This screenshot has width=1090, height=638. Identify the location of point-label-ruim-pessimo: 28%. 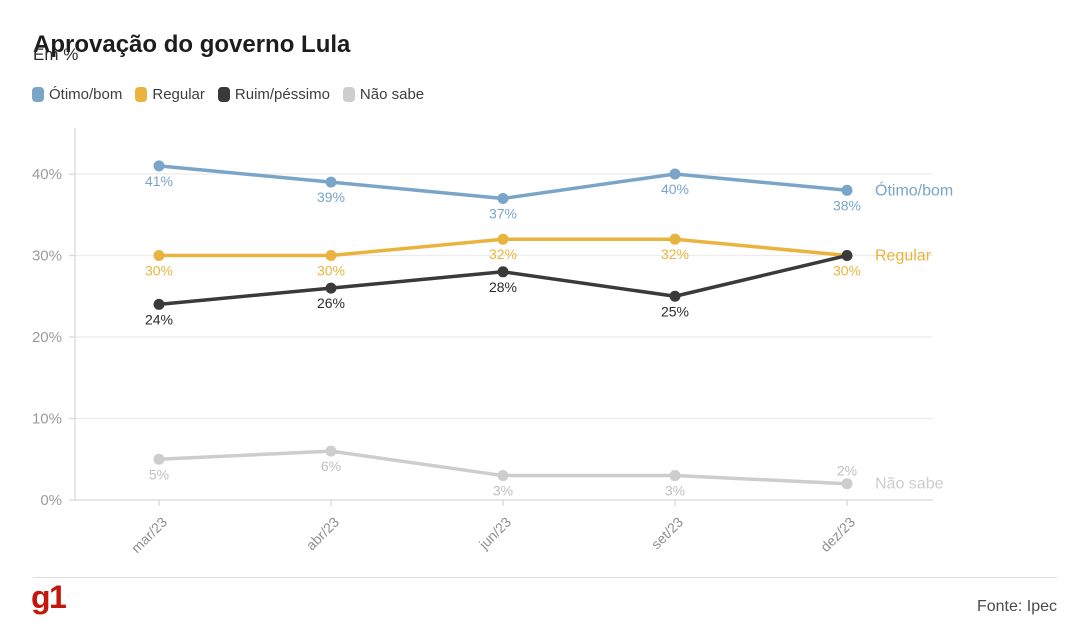
(503, 287).